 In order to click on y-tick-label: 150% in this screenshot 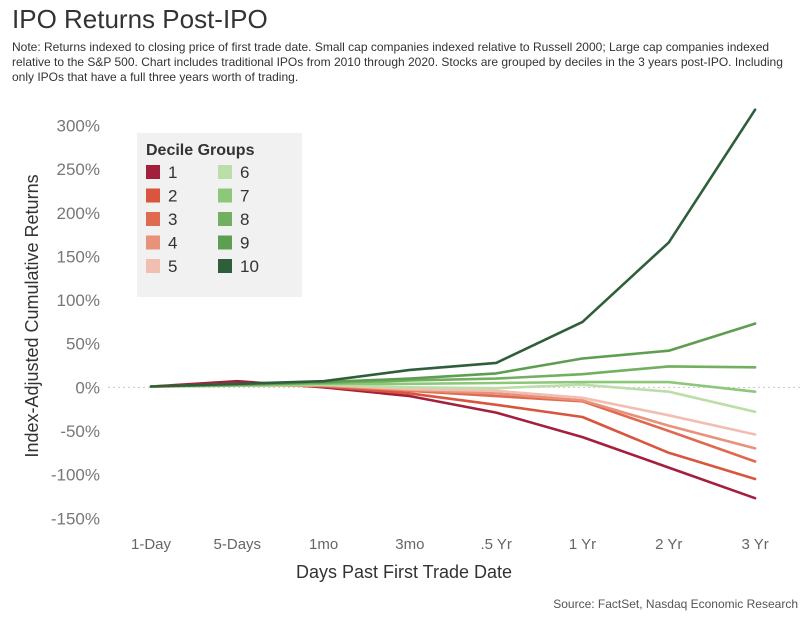, I will do `click(78, 256)`.